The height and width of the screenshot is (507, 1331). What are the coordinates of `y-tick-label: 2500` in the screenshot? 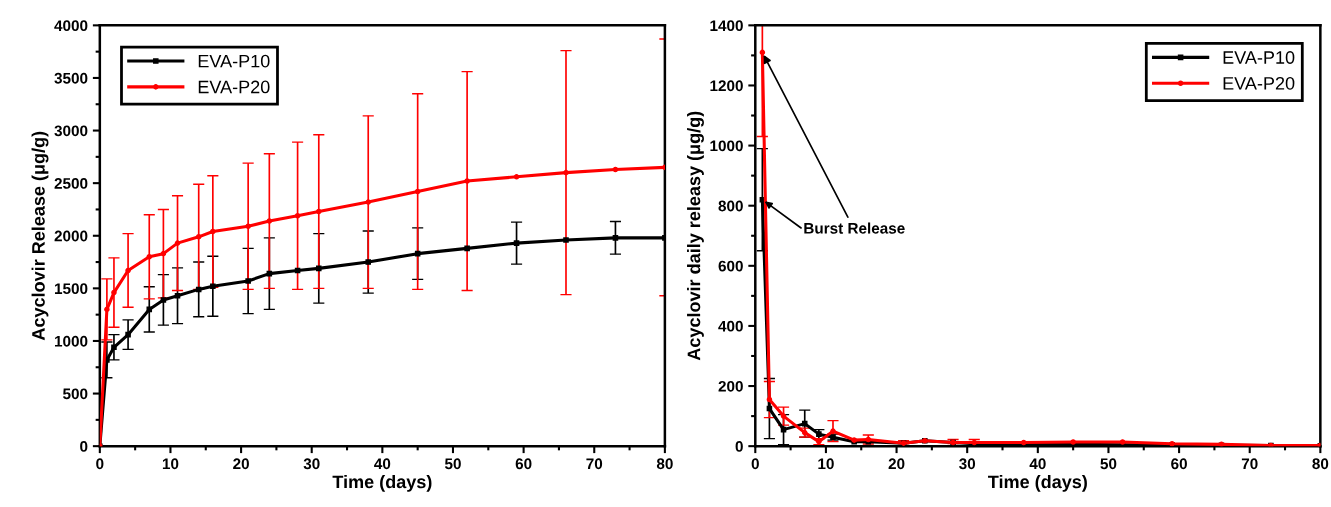 It's located at (71, 183).